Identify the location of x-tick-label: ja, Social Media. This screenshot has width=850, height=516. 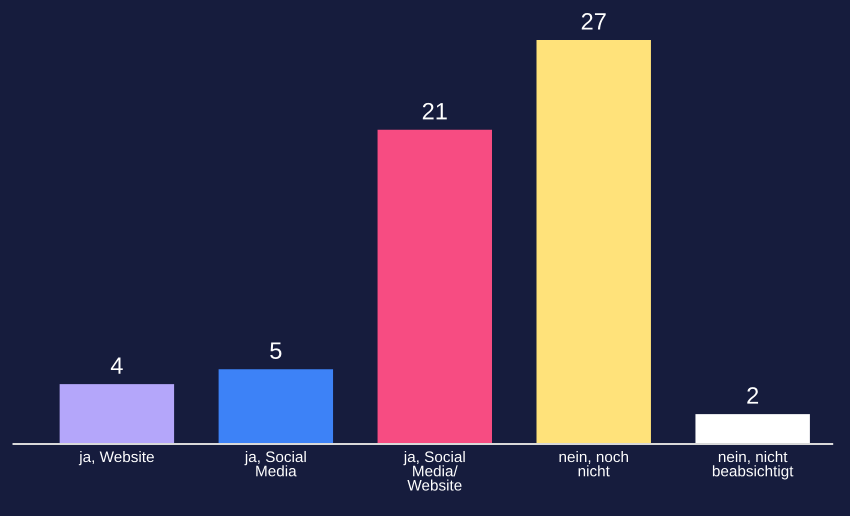
(275, 463).